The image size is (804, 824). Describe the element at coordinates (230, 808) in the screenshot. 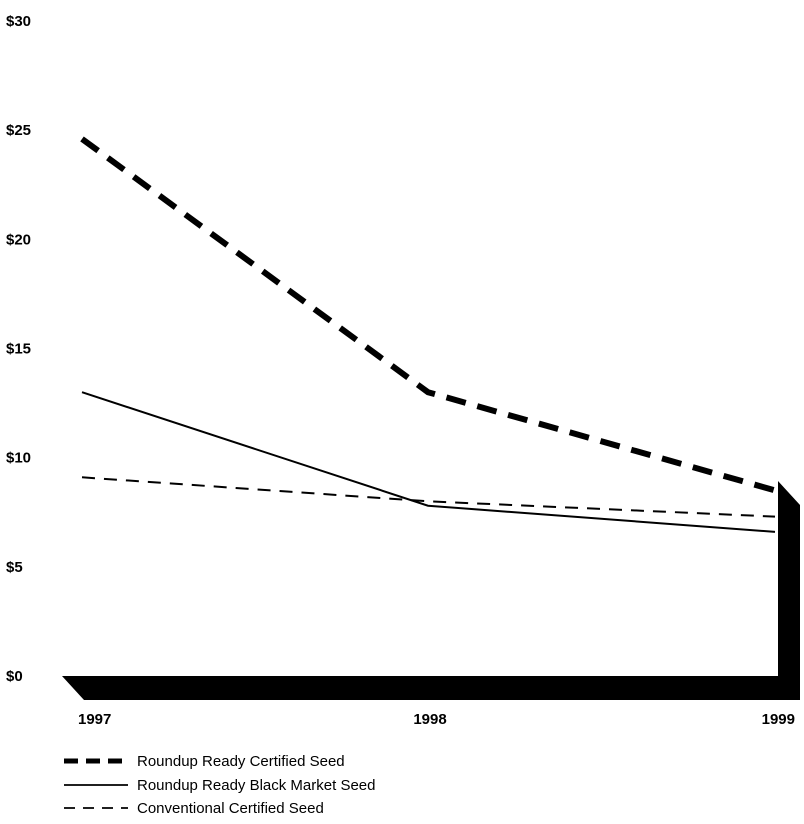

I see `legend-label: Conventional Certified Seed` at that location.